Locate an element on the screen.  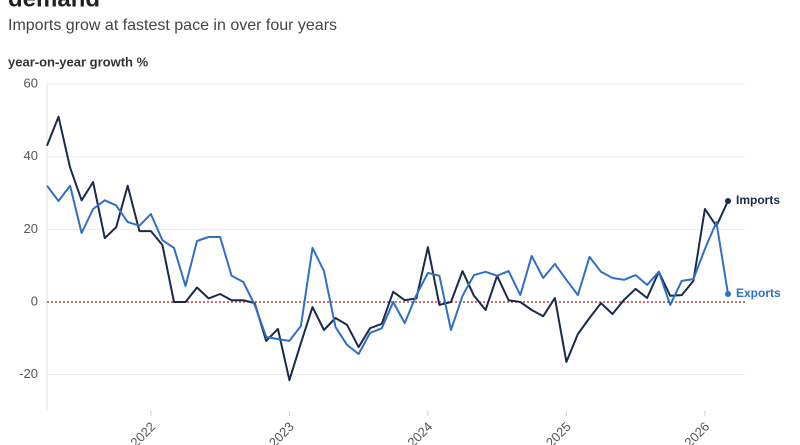
series-label: Imports is located at coordinates (758, 200).